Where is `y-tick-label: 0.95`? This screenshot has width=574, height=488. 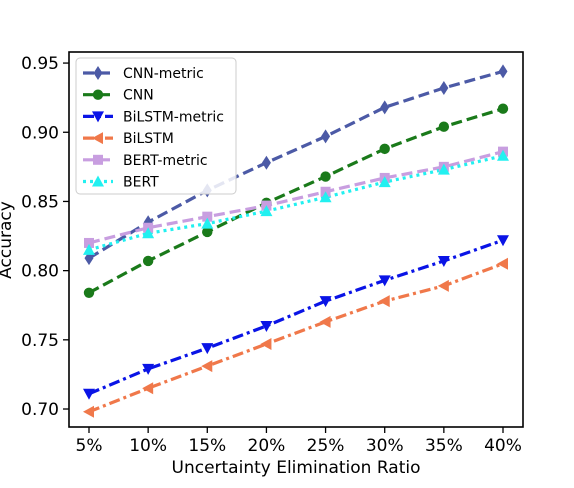 y-tick-label: 0.95 is located at coordinates (40, 64).